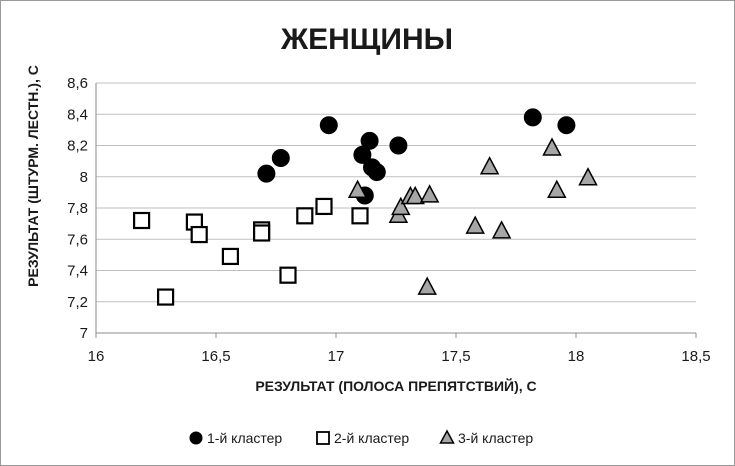 The width and height of the screenshot is (735, 466). I want to click on y-tick-labels: 7 7,2 7,4 7,6 7,8 8 8,2 8,4 8,6, so click(77, 208).